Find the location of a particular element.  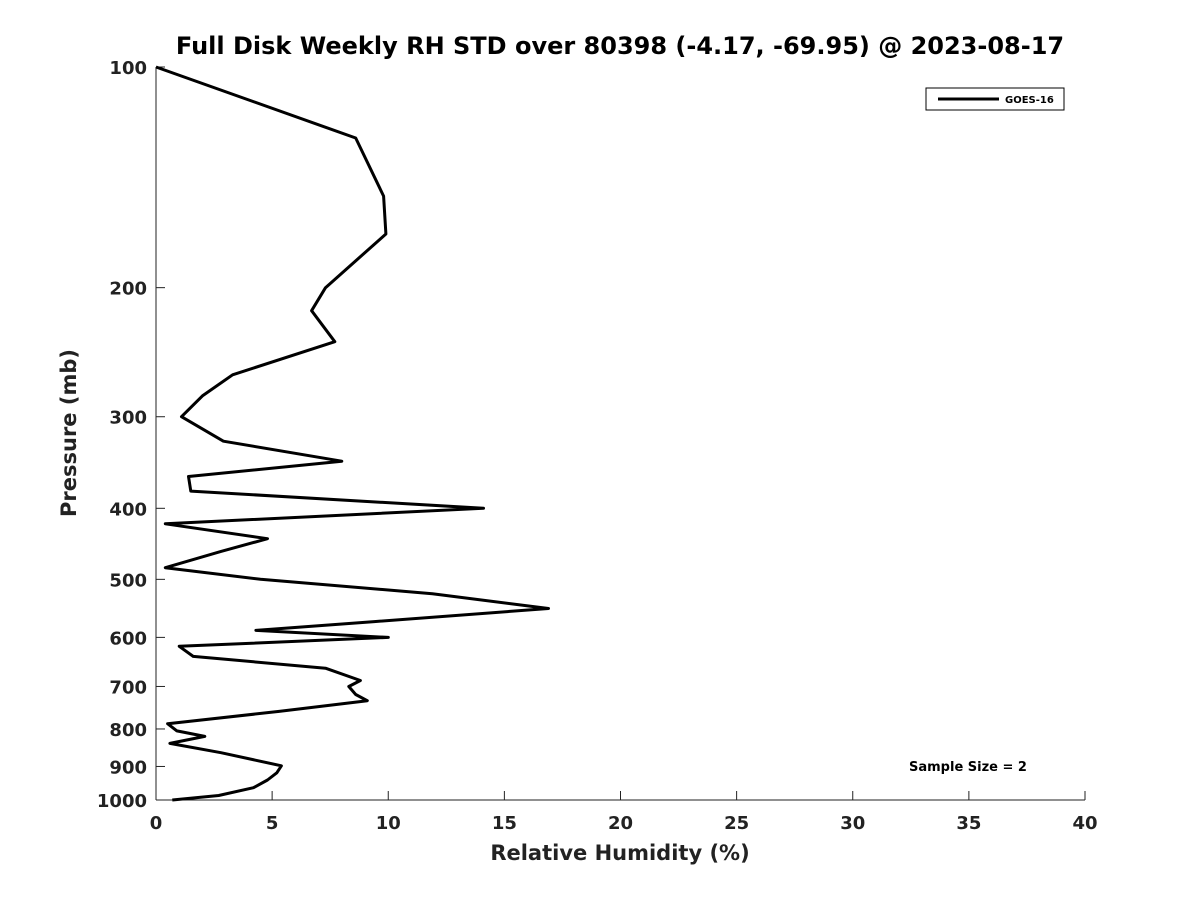

y-tick-label: 700 is located at coordinates (128, 687).